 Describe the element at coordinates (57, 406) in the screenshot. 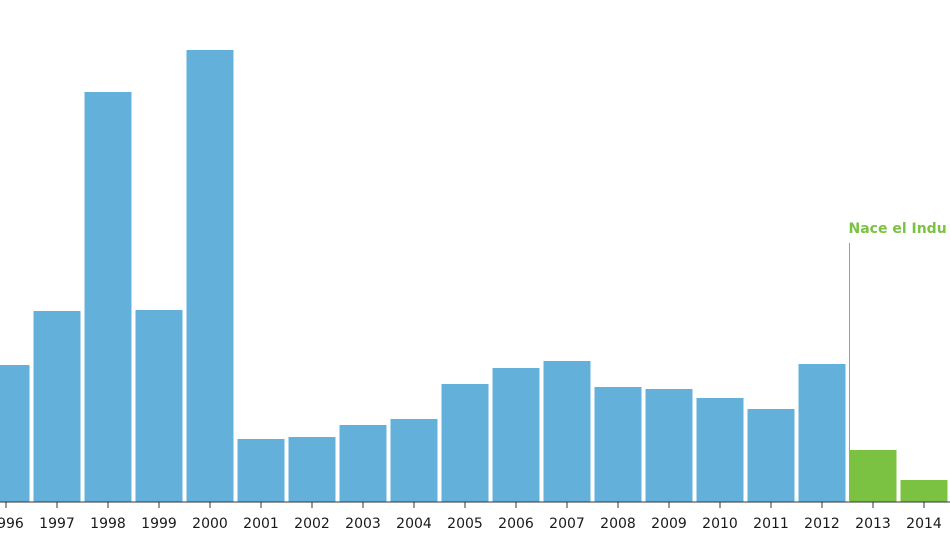

I see `bar-1997` at that location.